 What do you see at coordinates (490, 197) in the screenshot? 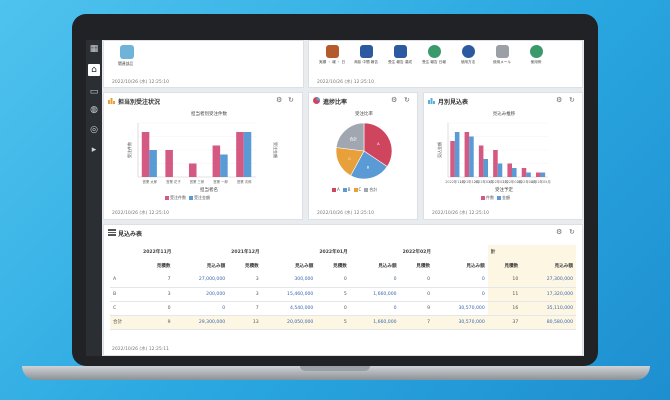
I see `legend-item: 件数` at bounding box center [490, 197].